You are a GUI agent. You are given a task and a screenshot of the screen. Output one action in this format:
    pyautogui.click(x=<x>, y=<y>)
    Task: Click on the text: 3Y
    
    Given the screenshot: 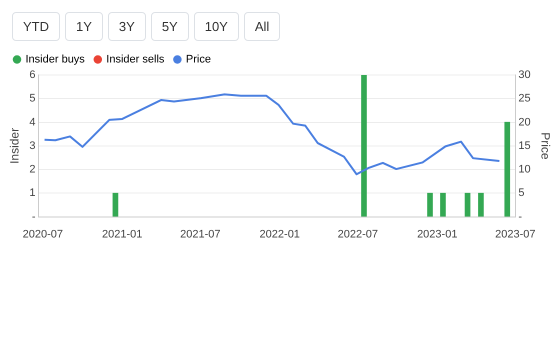 What is the action you would take?
    pyautogui.click(x=127, y=26)
    